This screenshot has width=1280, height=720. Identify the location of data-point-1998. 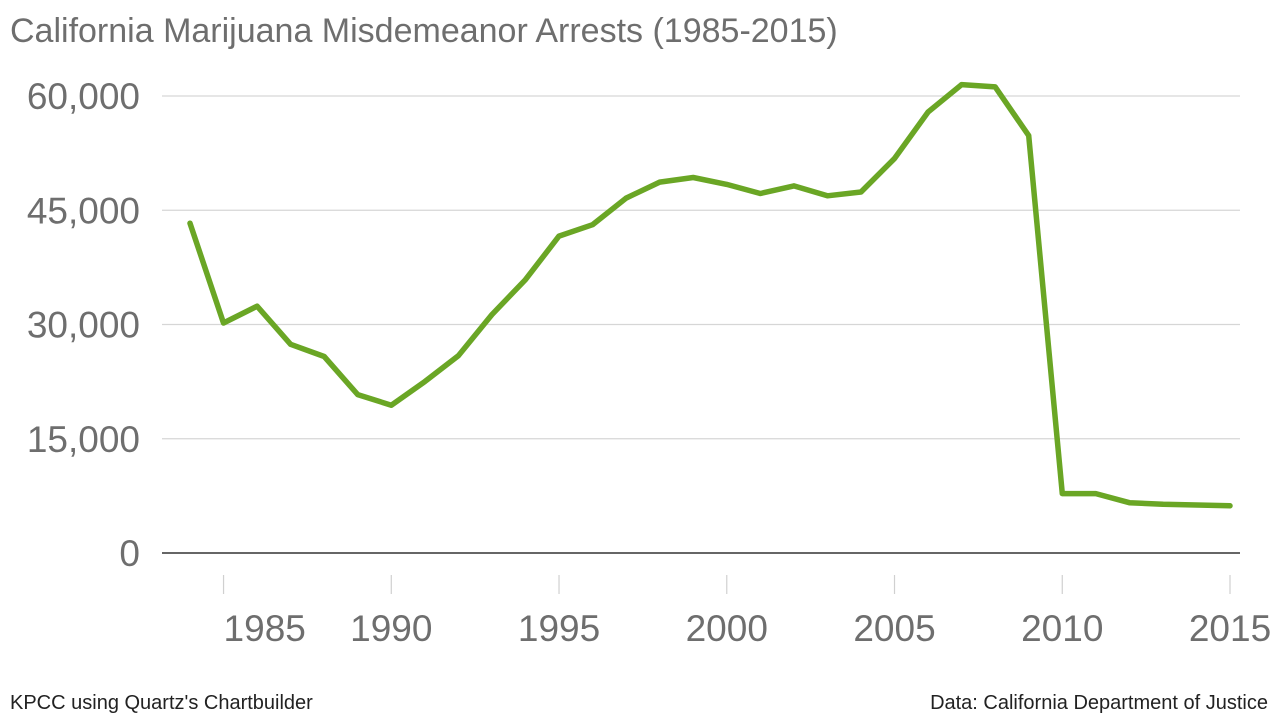
(660, 182).